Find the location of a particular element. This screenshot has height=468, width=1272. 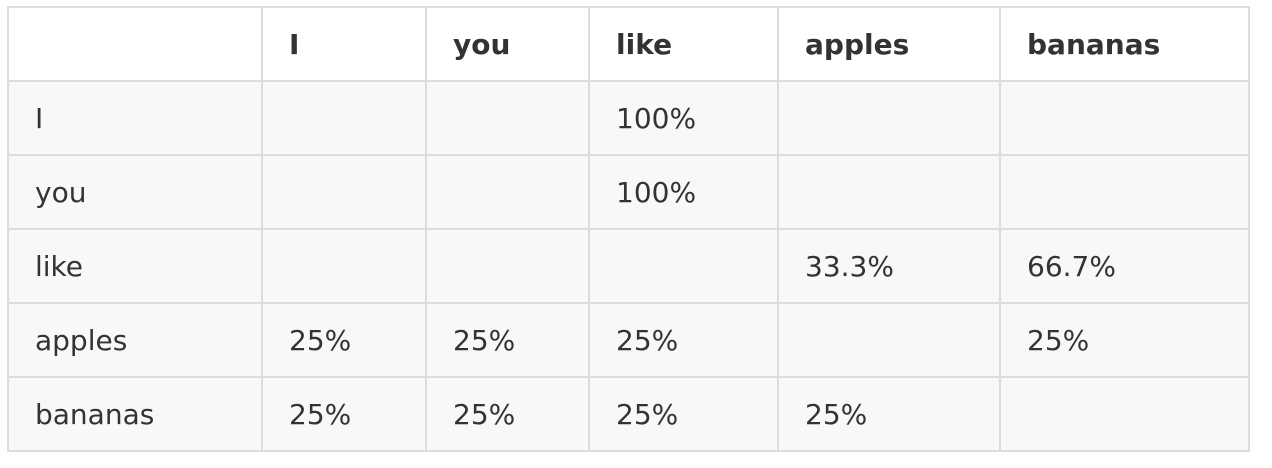

row-label: I is located at coordinates (135, 118).